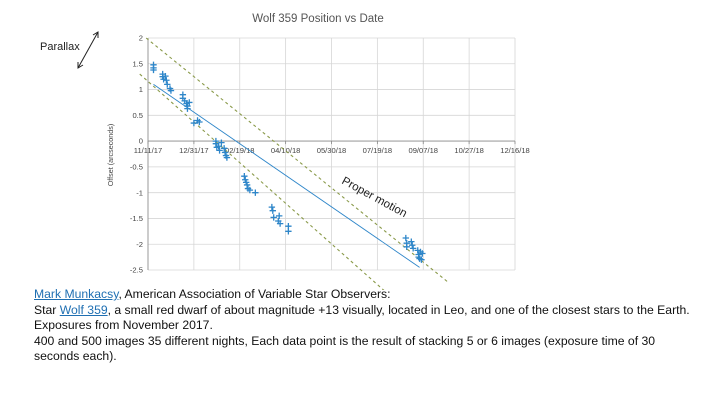  Describe the element at coordinates (137, 63) in the screenshot. I see `y-tick-label: 1.5` at that location.